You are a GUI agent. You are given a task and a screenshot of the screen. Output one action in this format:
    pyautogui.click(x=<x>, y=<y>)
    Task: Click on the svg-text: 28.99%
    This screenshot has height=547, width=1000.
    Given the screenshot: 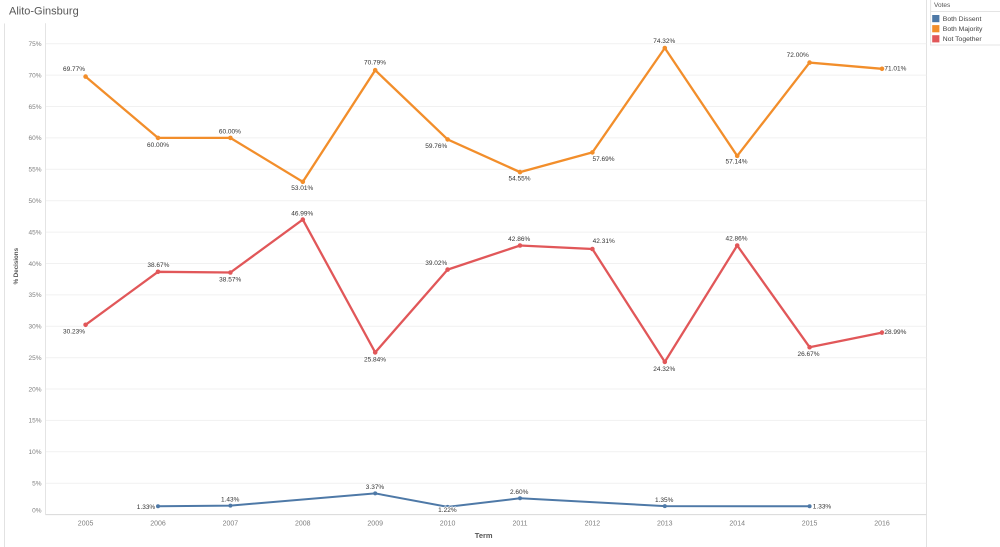 What is the action you would take?
    pyautogui.click(x=895, y=332)
    